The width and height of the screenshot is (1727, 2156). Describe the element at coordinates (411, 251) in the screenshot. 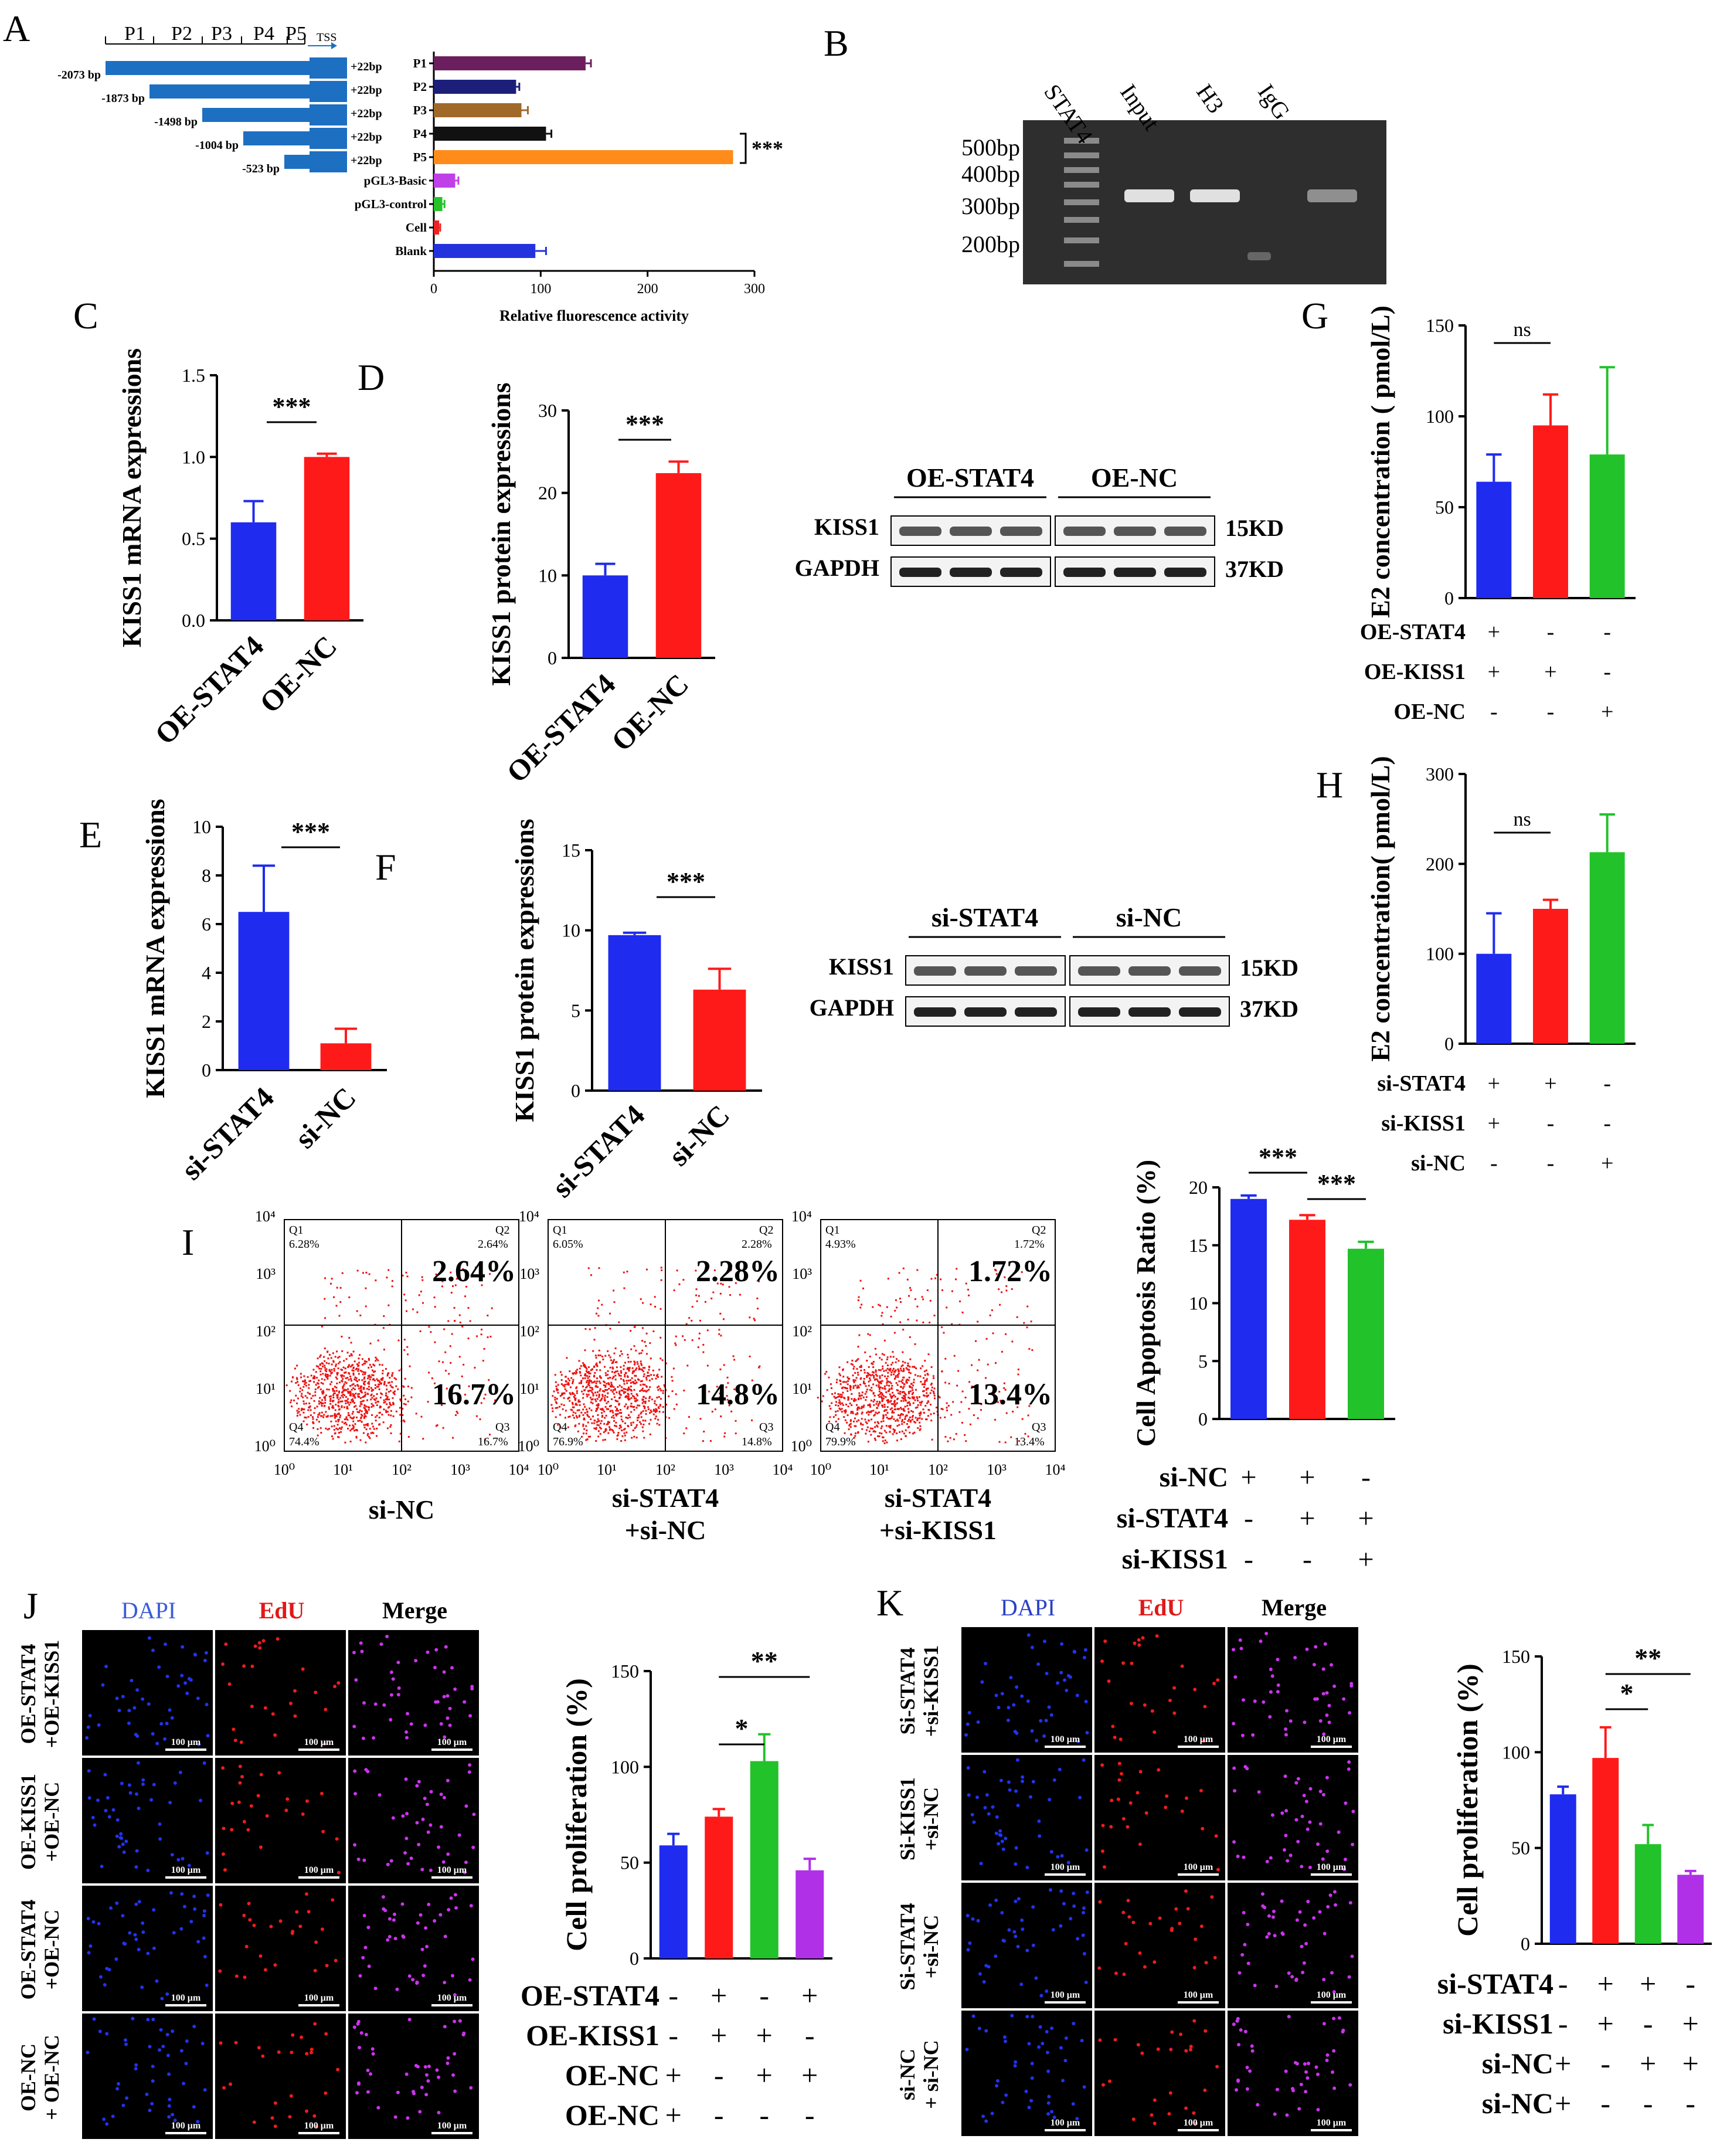

I see `category-label: Blank` at that location.